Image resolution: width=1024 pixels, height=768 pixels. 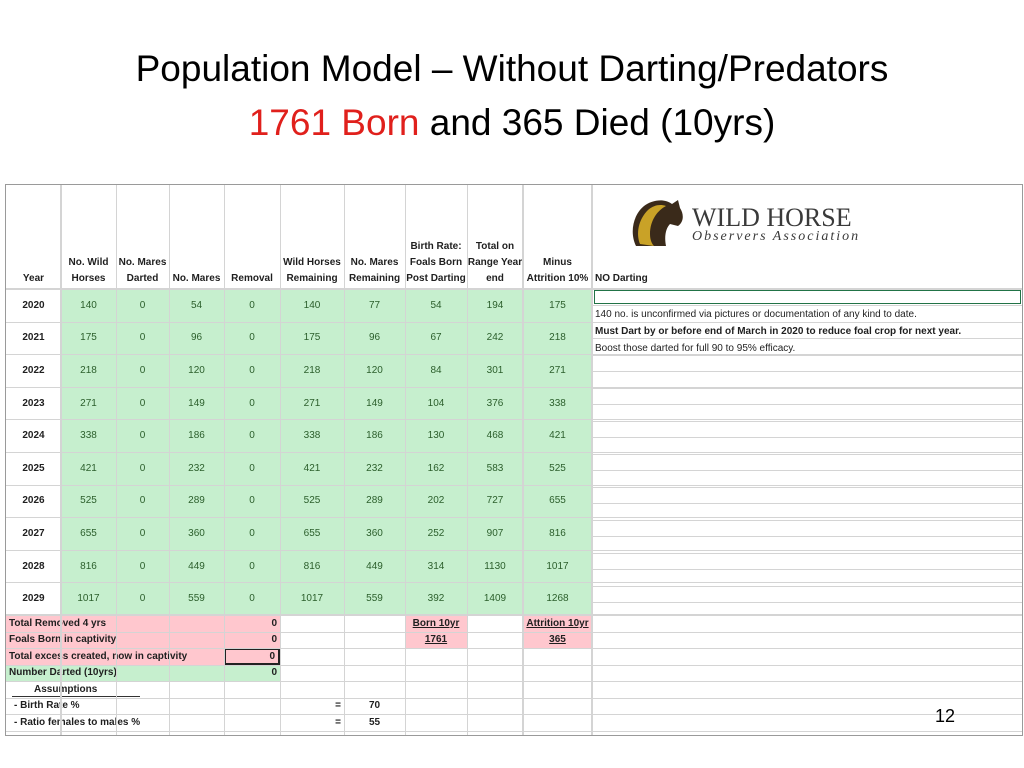 What do you see at coordinates (776, 236) in the screenshot?
I see `svg-text: Observers Association` at bounding box center [776, 236].